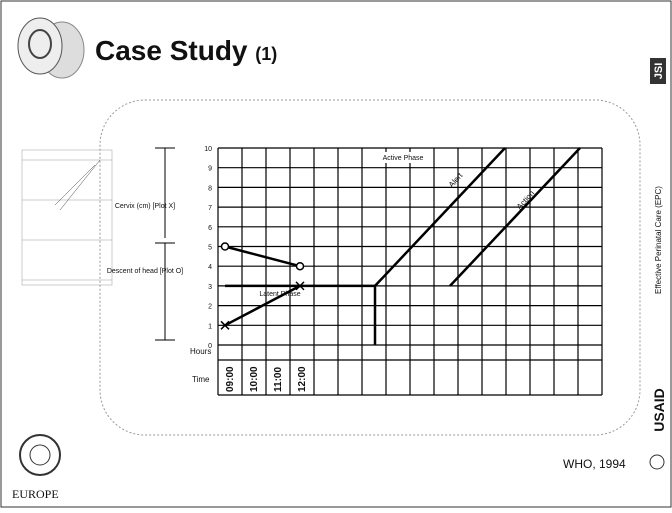 The width and height of the screenshot is (672, 513). Describe the element at coordinates (440, 217) in the screenshot. I see `alert-line` at that location.